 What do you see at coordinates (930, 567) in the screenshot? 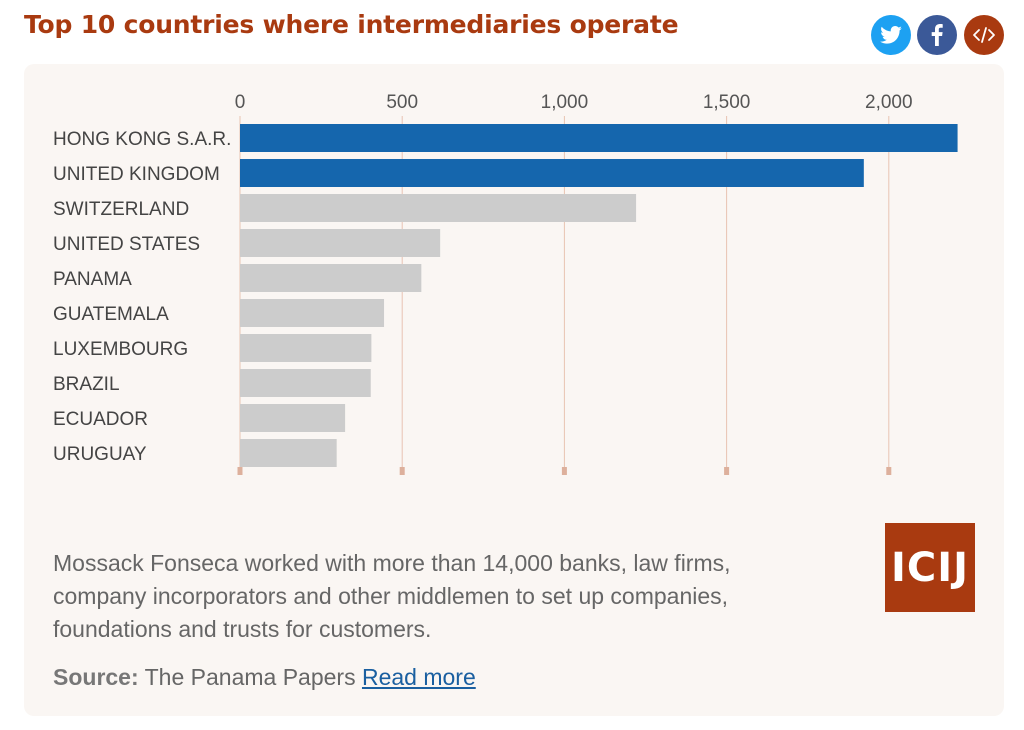
I see `icij-logo: ICIJ` at bounding box center [930, 567].